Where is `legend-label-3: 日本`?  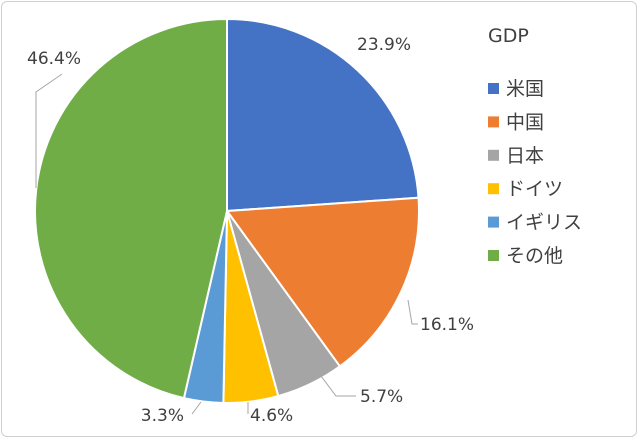
legend-label-3: 日本 is located at coordinates (525, 156).